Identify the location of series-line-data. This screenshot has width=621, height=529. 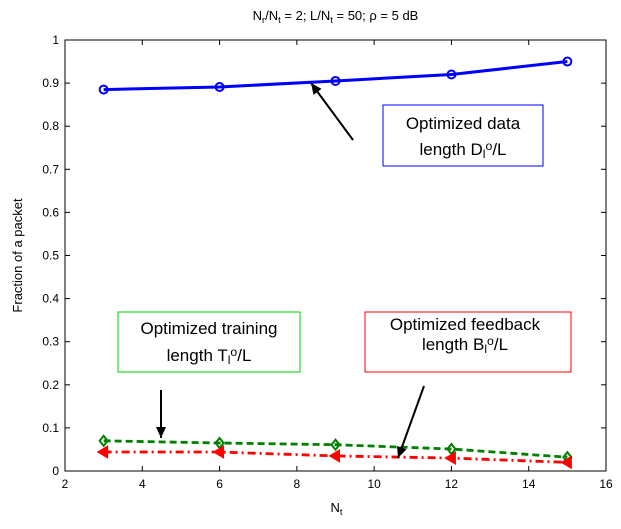
(335, 76).